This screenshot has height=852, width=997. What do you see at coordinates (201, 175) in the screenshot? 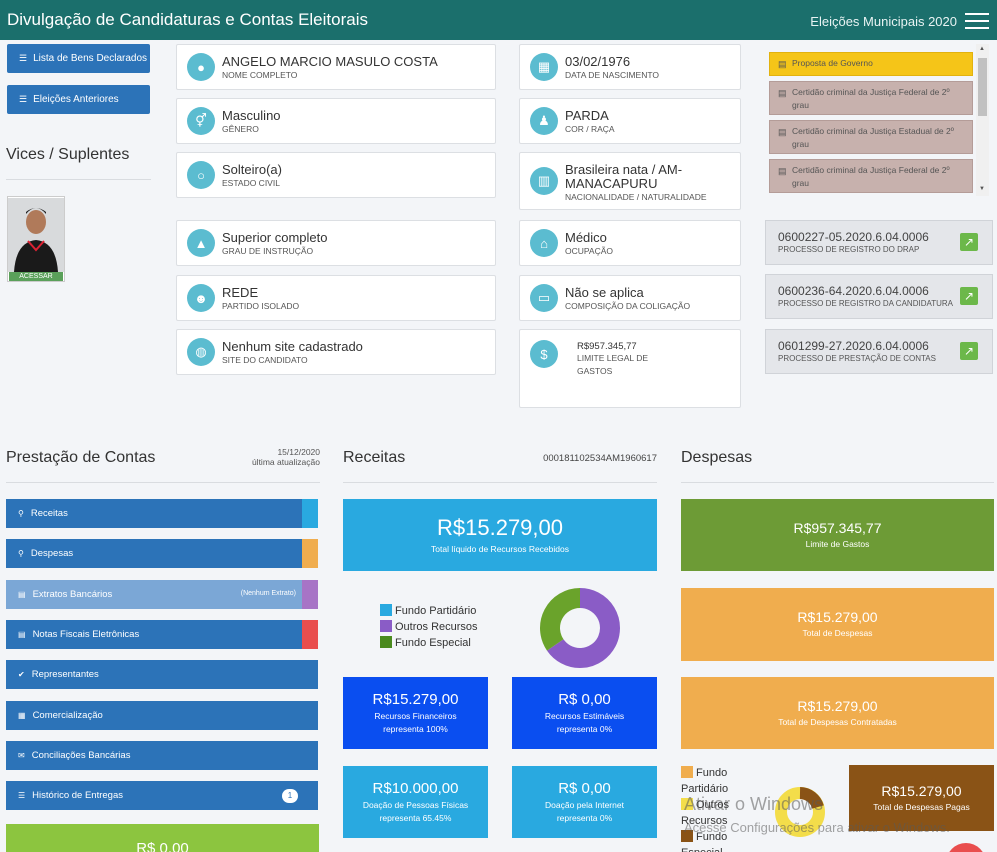
I see `ring-icon: ○` at bounding box center [201, 175].